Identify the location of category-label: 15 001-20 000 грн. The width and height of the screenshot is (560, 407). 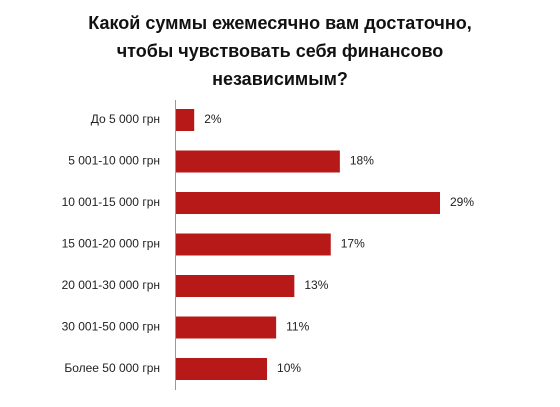
(111, 244).